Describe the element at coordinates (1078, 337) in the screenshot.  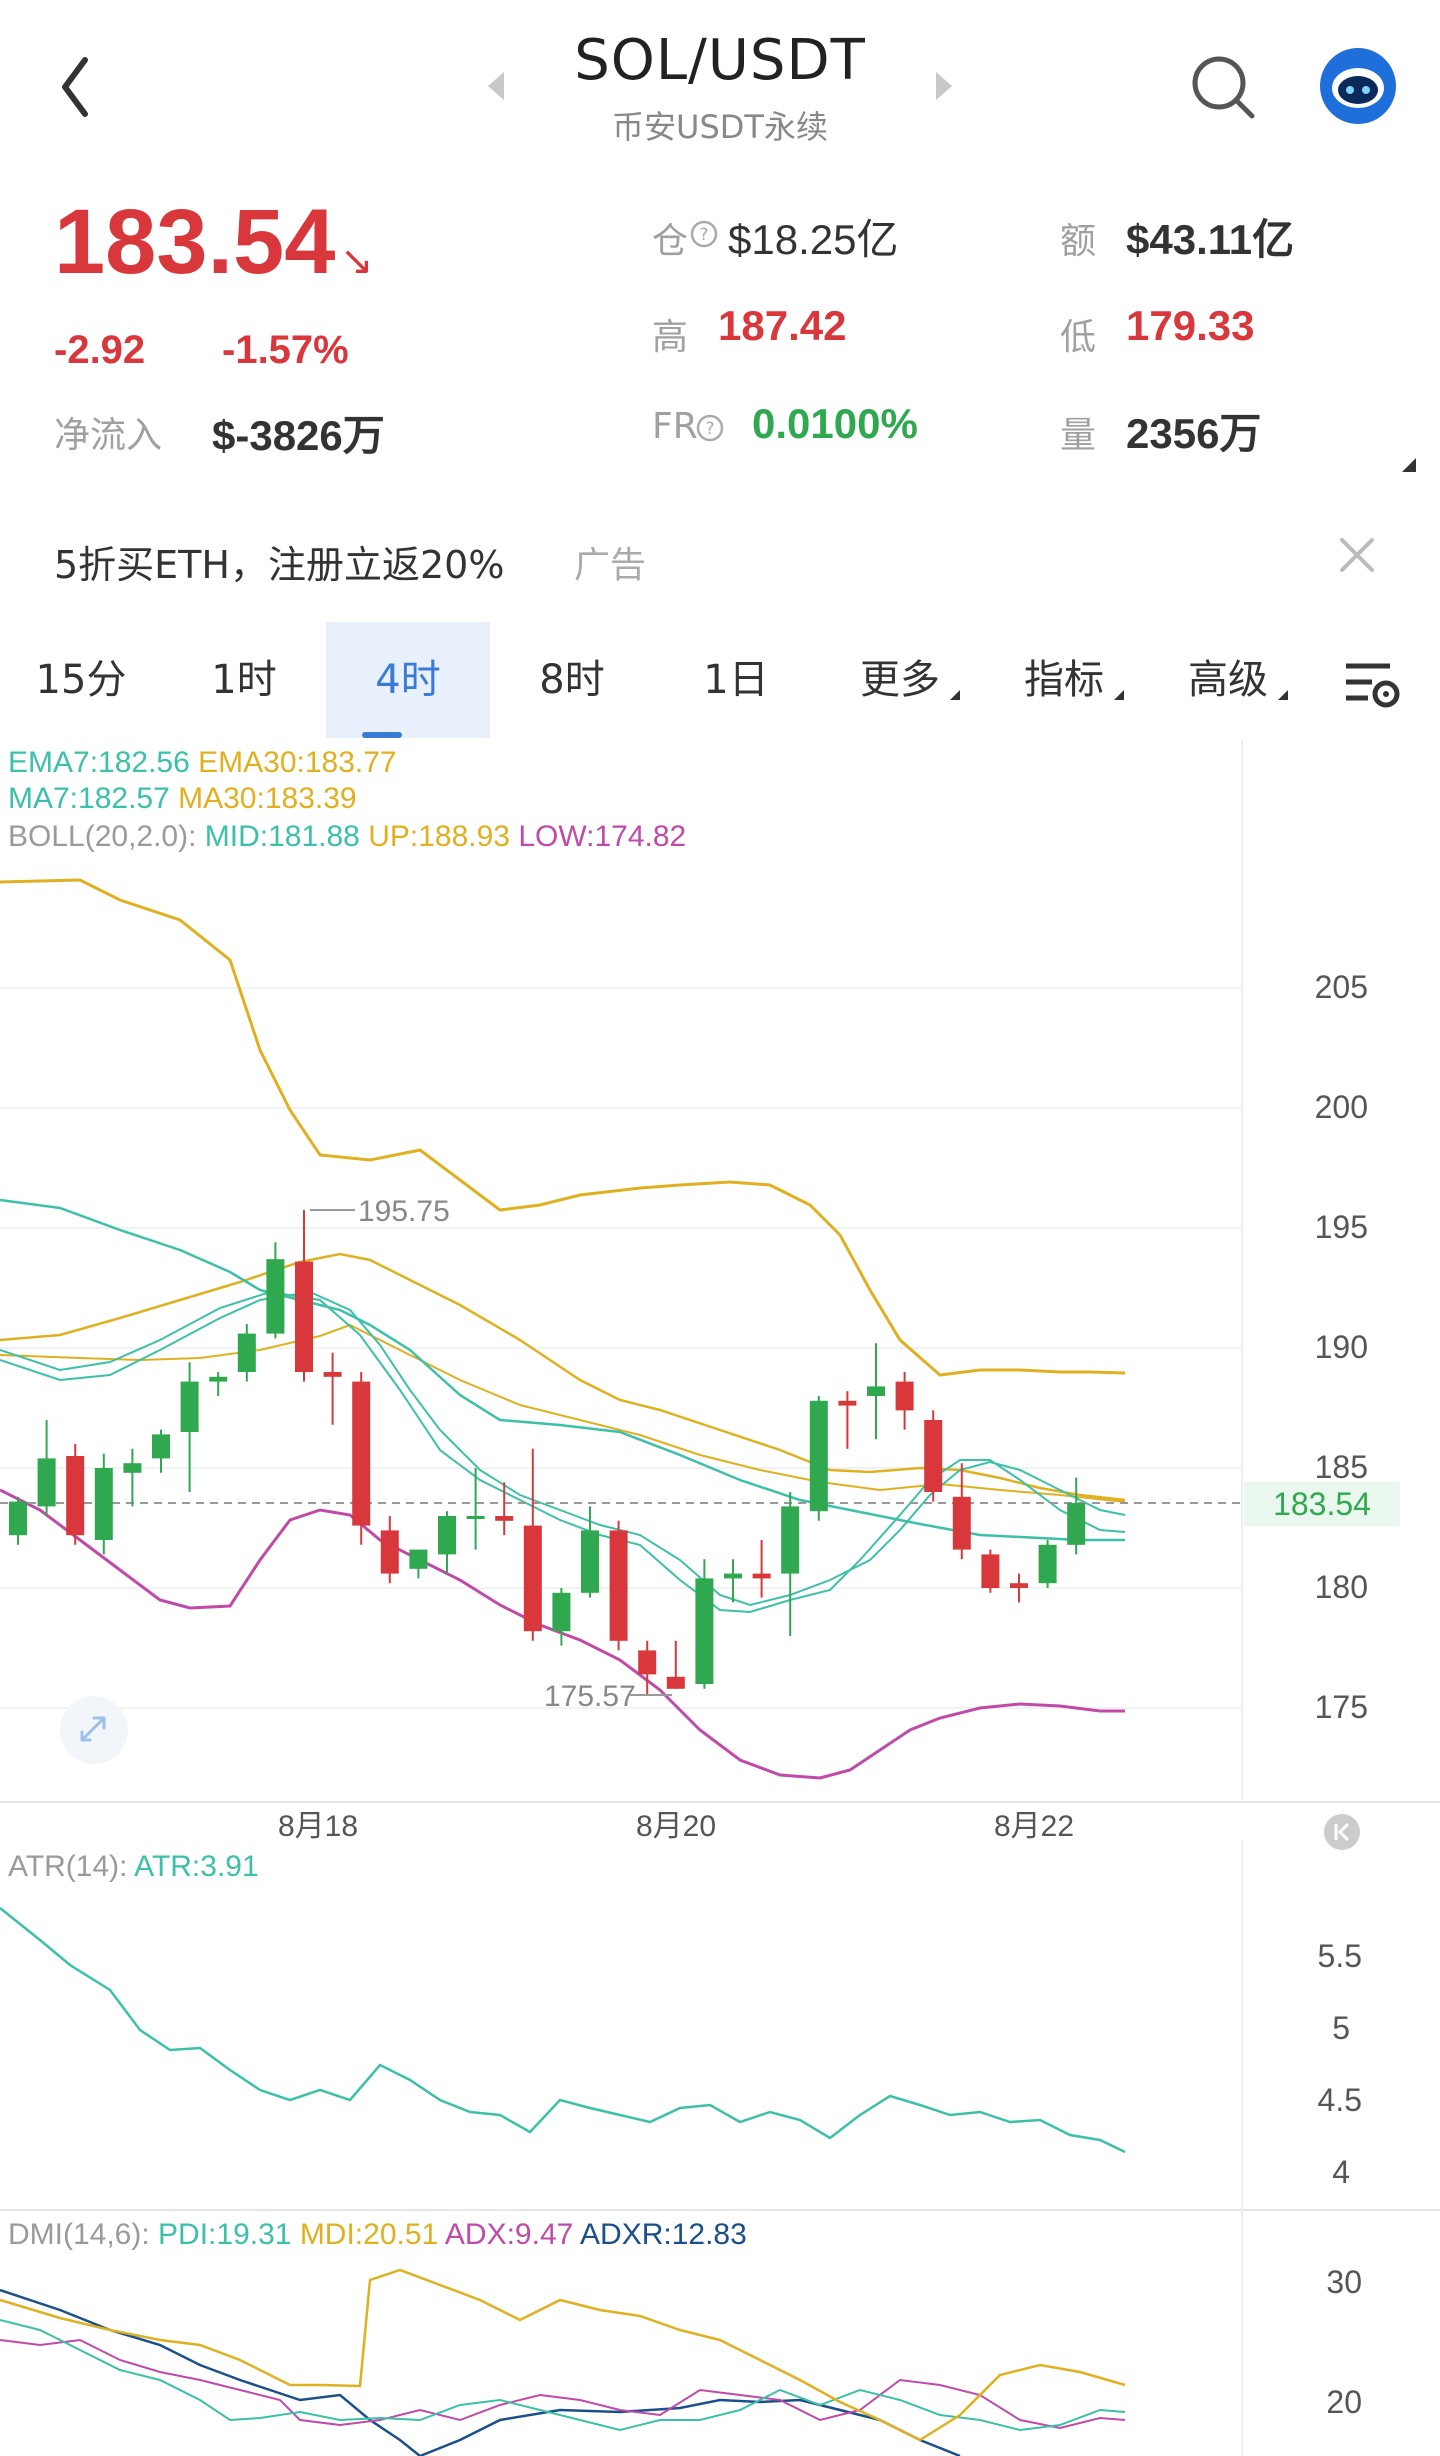
I see `low-label: 低` at that location.